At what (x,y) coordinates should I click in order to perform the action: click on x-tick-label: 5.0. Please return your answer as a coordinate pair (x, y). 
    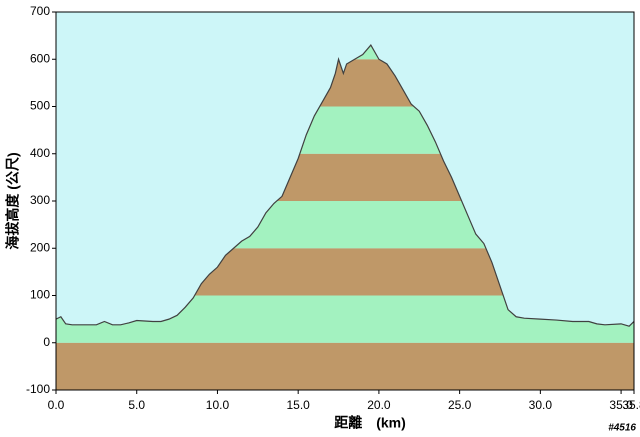
    Looking at the image, I should click on (136, 405).